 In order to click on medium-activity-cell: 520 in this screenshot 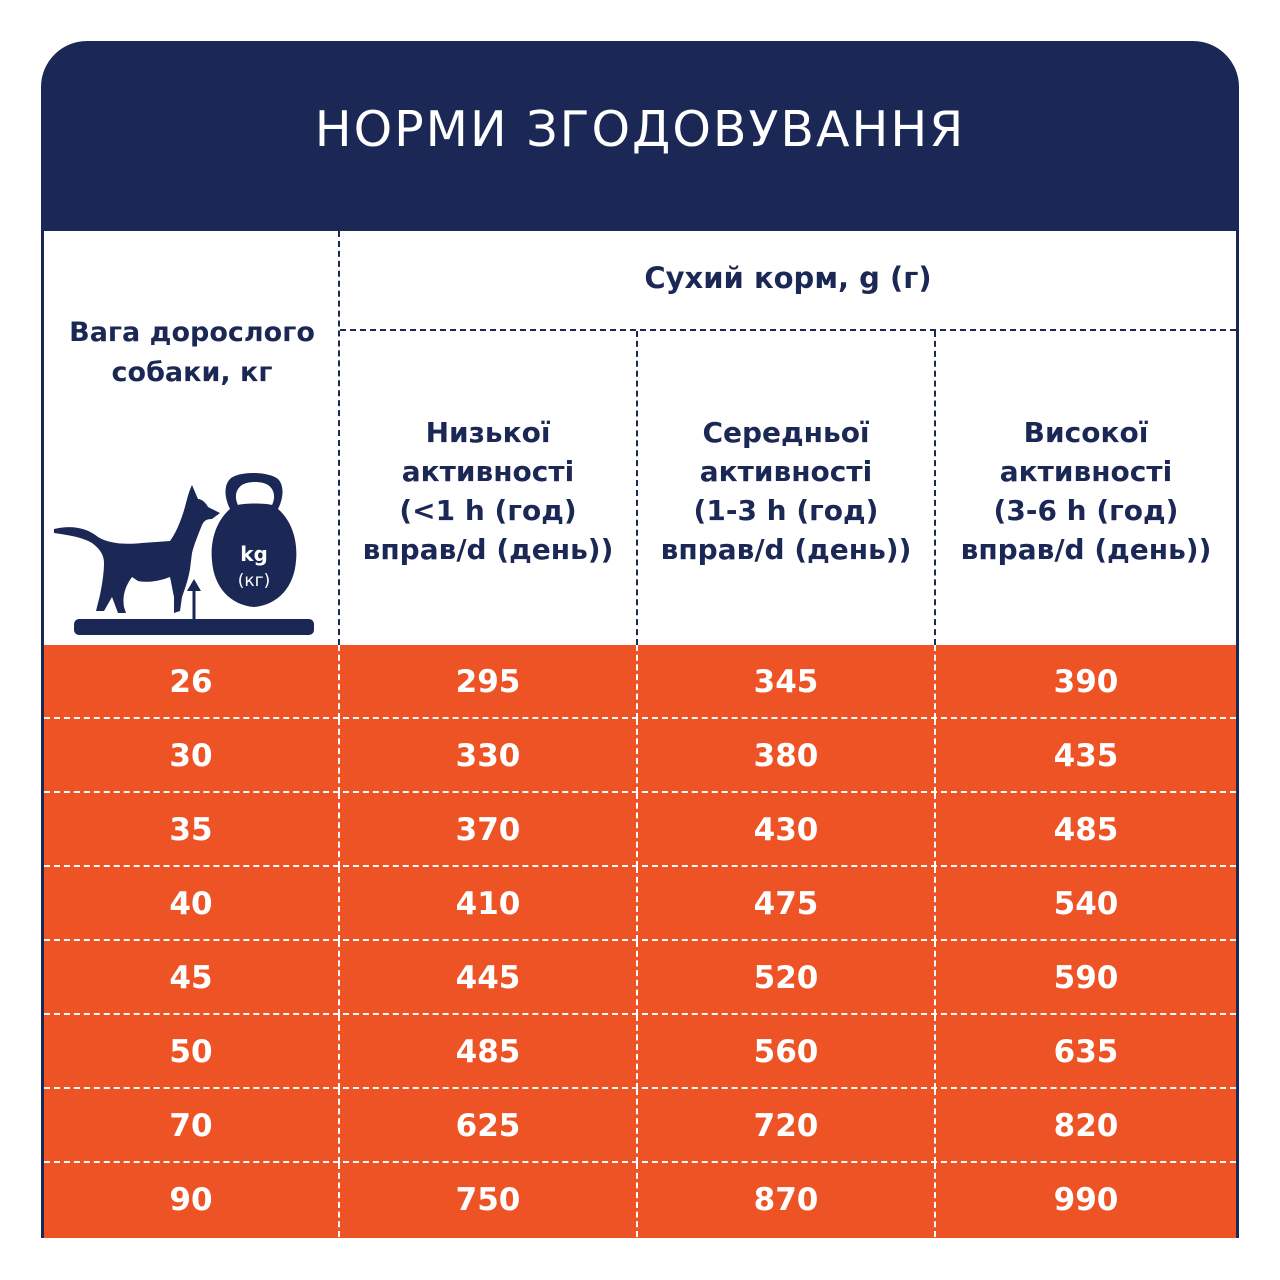, I will do `click(787, 978)`.